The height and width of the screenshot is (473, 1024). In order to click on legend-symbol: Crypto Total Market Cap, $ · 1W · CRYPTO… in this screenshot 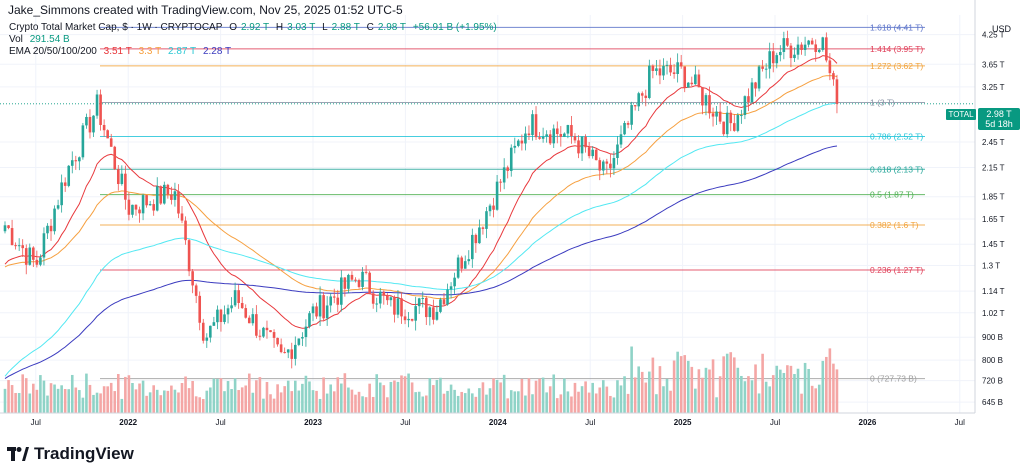, I will do `click(116, 27)`.